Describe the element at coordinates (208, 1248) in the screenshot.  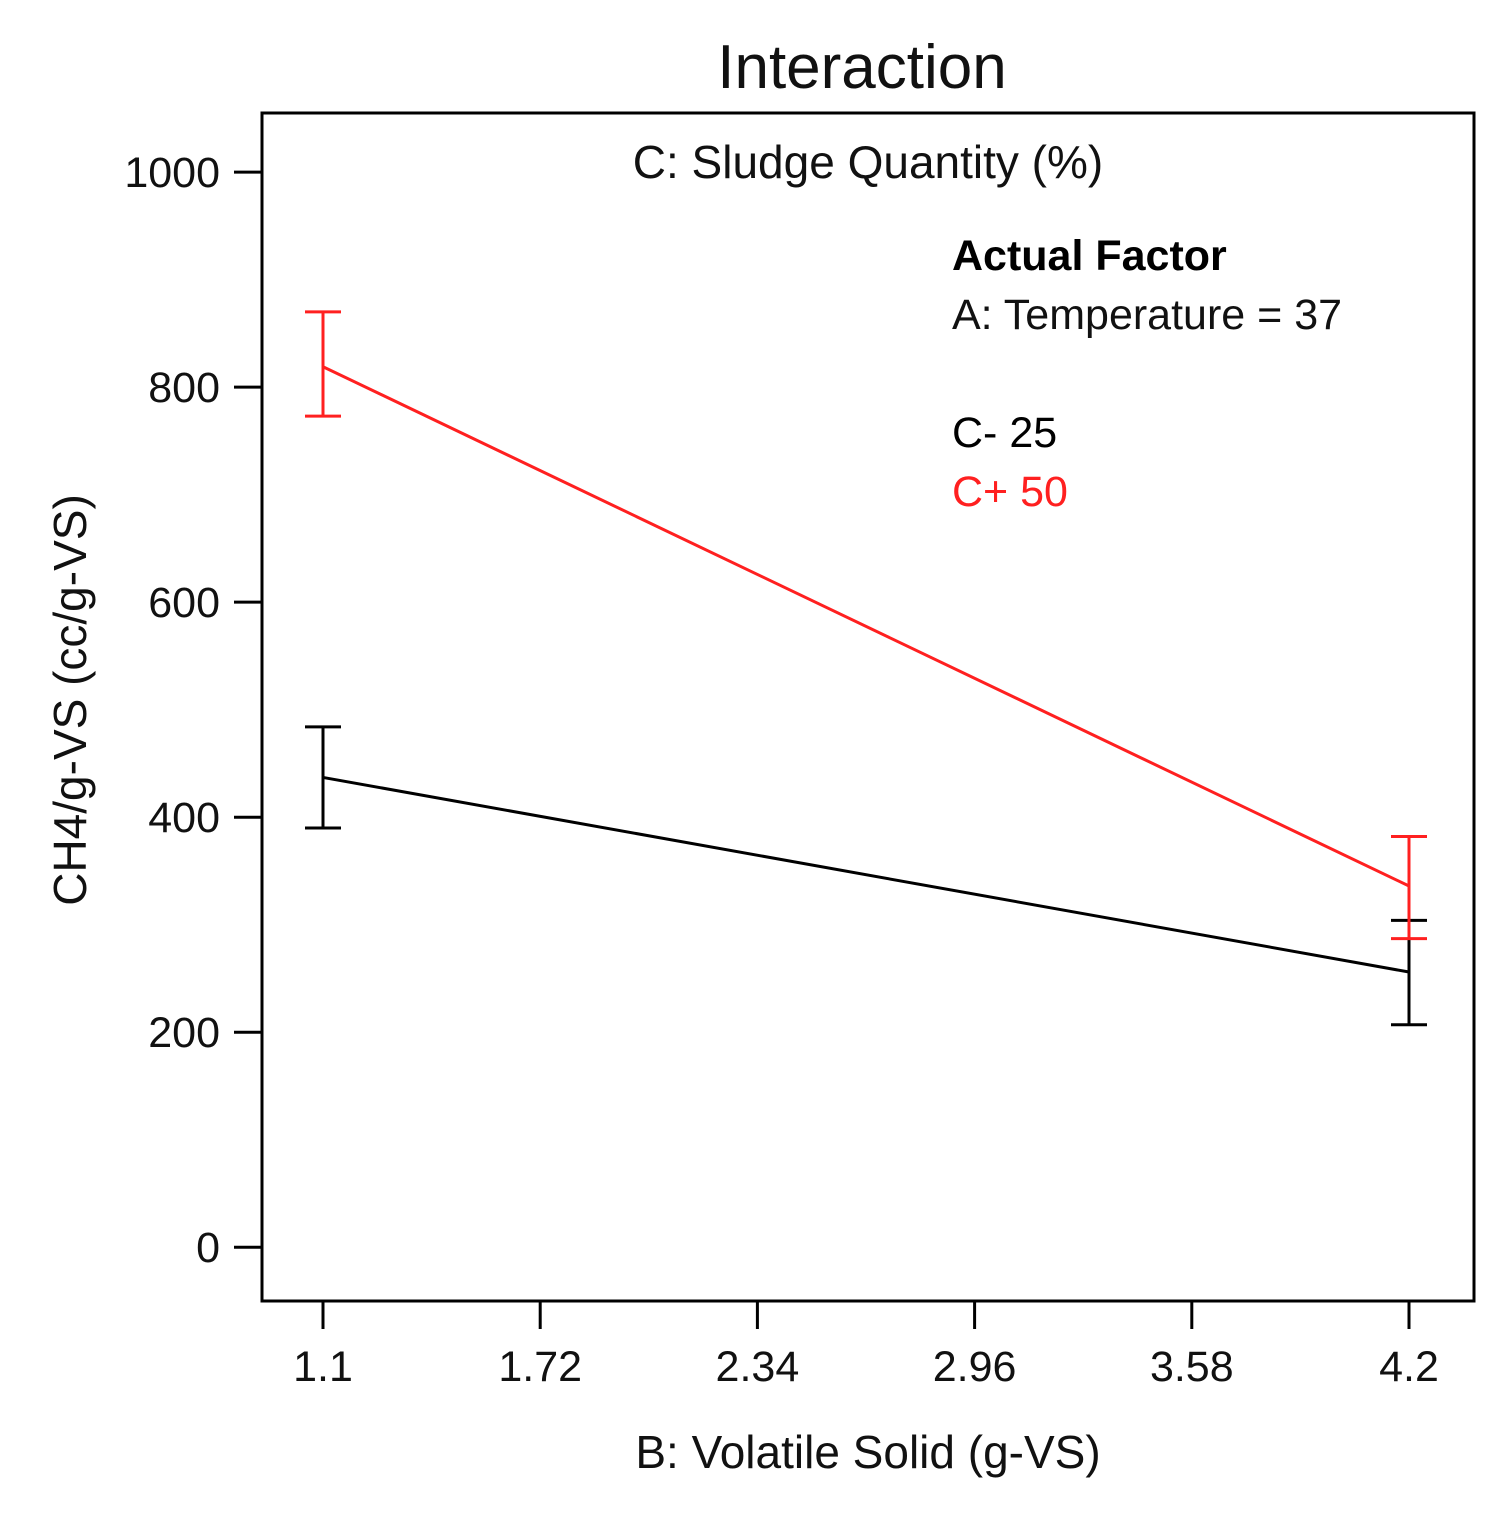
I see `y-tick-label: 0` at that location.